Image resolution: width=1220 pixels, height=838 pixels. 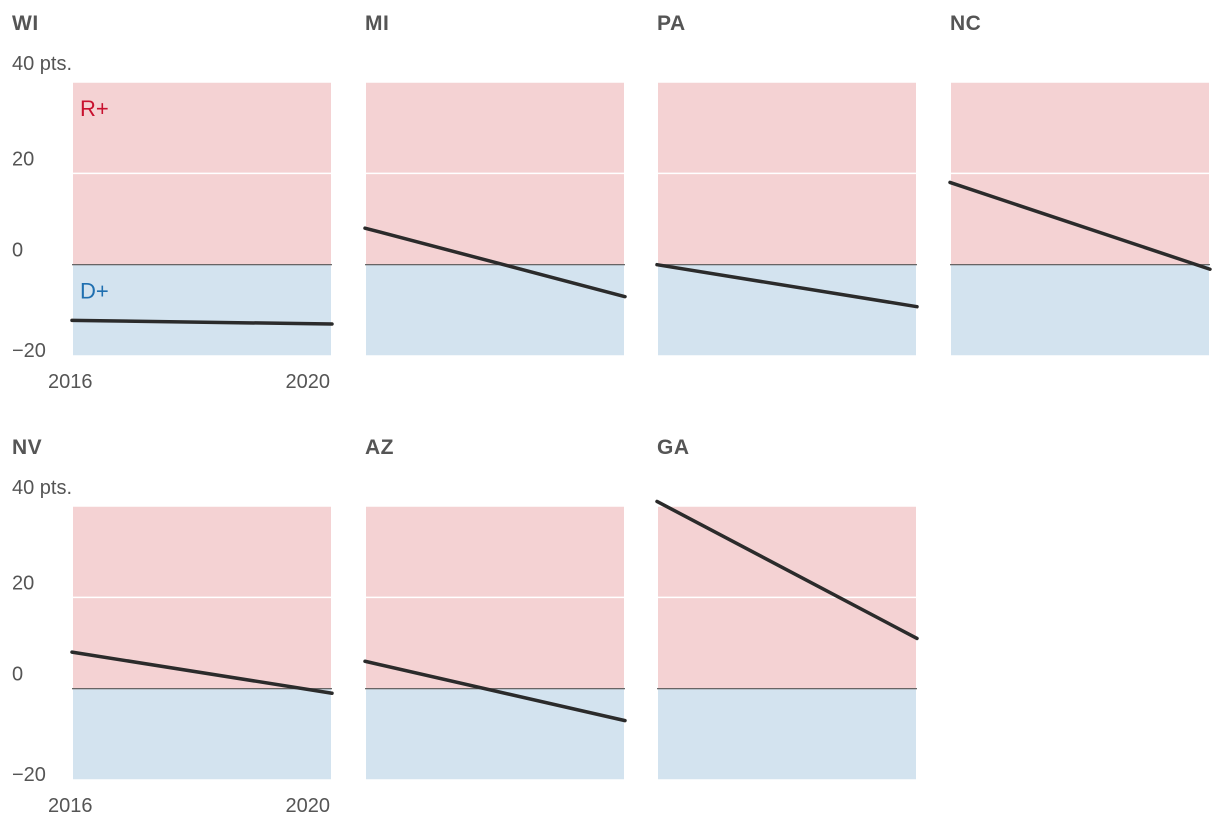 I want to click on panel-title: NV, so click(x=27, y=447).